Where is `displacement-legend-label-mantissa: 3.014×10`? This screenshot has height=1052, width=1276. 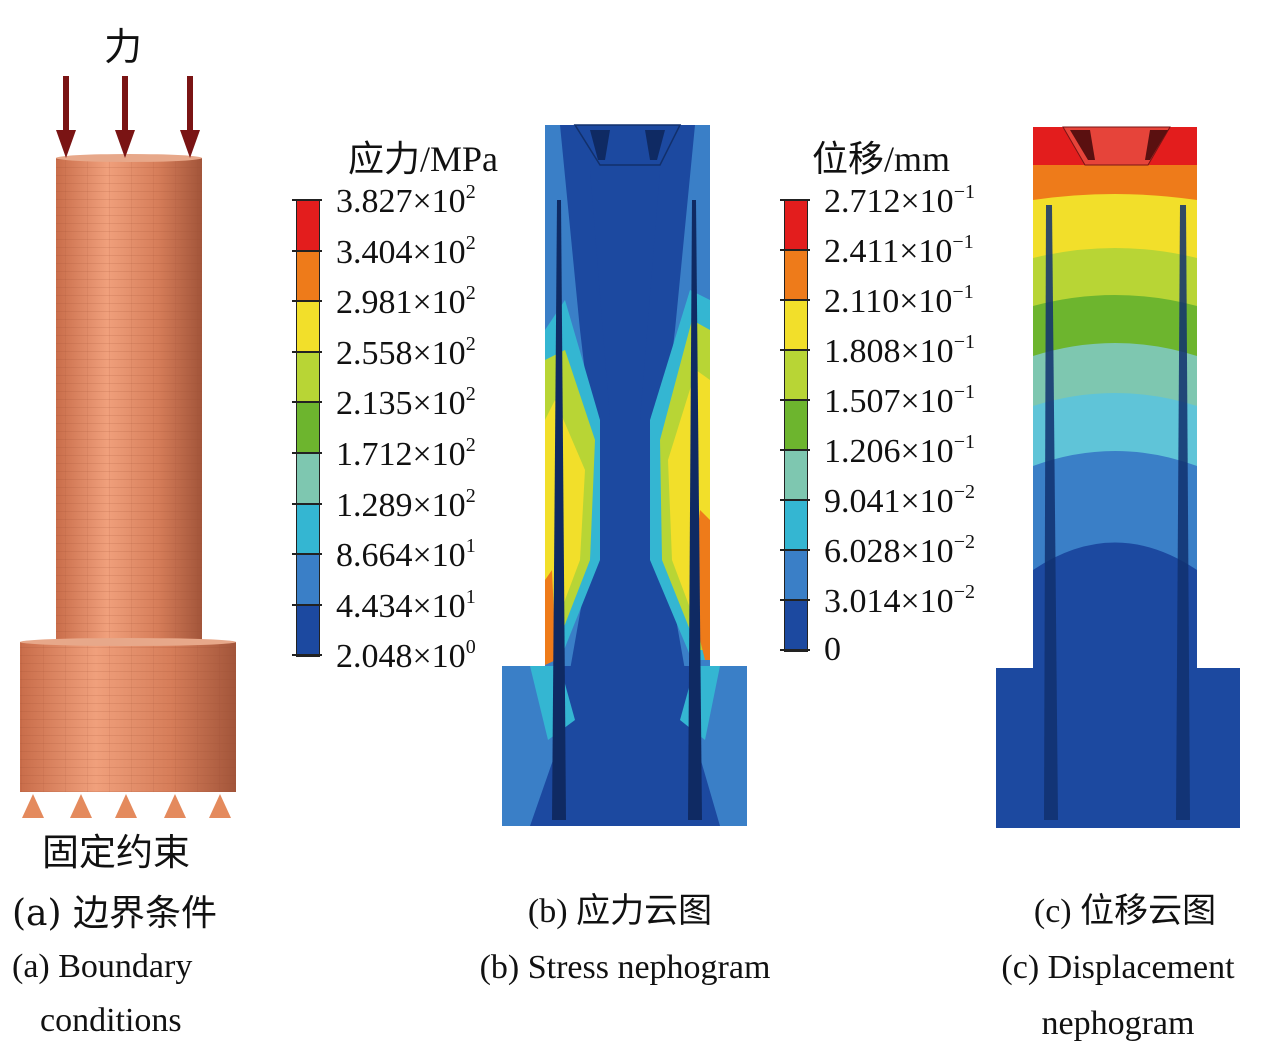 displacement-legend-label-mantissa: 3.014×10 is located at coordinates (889, 601).